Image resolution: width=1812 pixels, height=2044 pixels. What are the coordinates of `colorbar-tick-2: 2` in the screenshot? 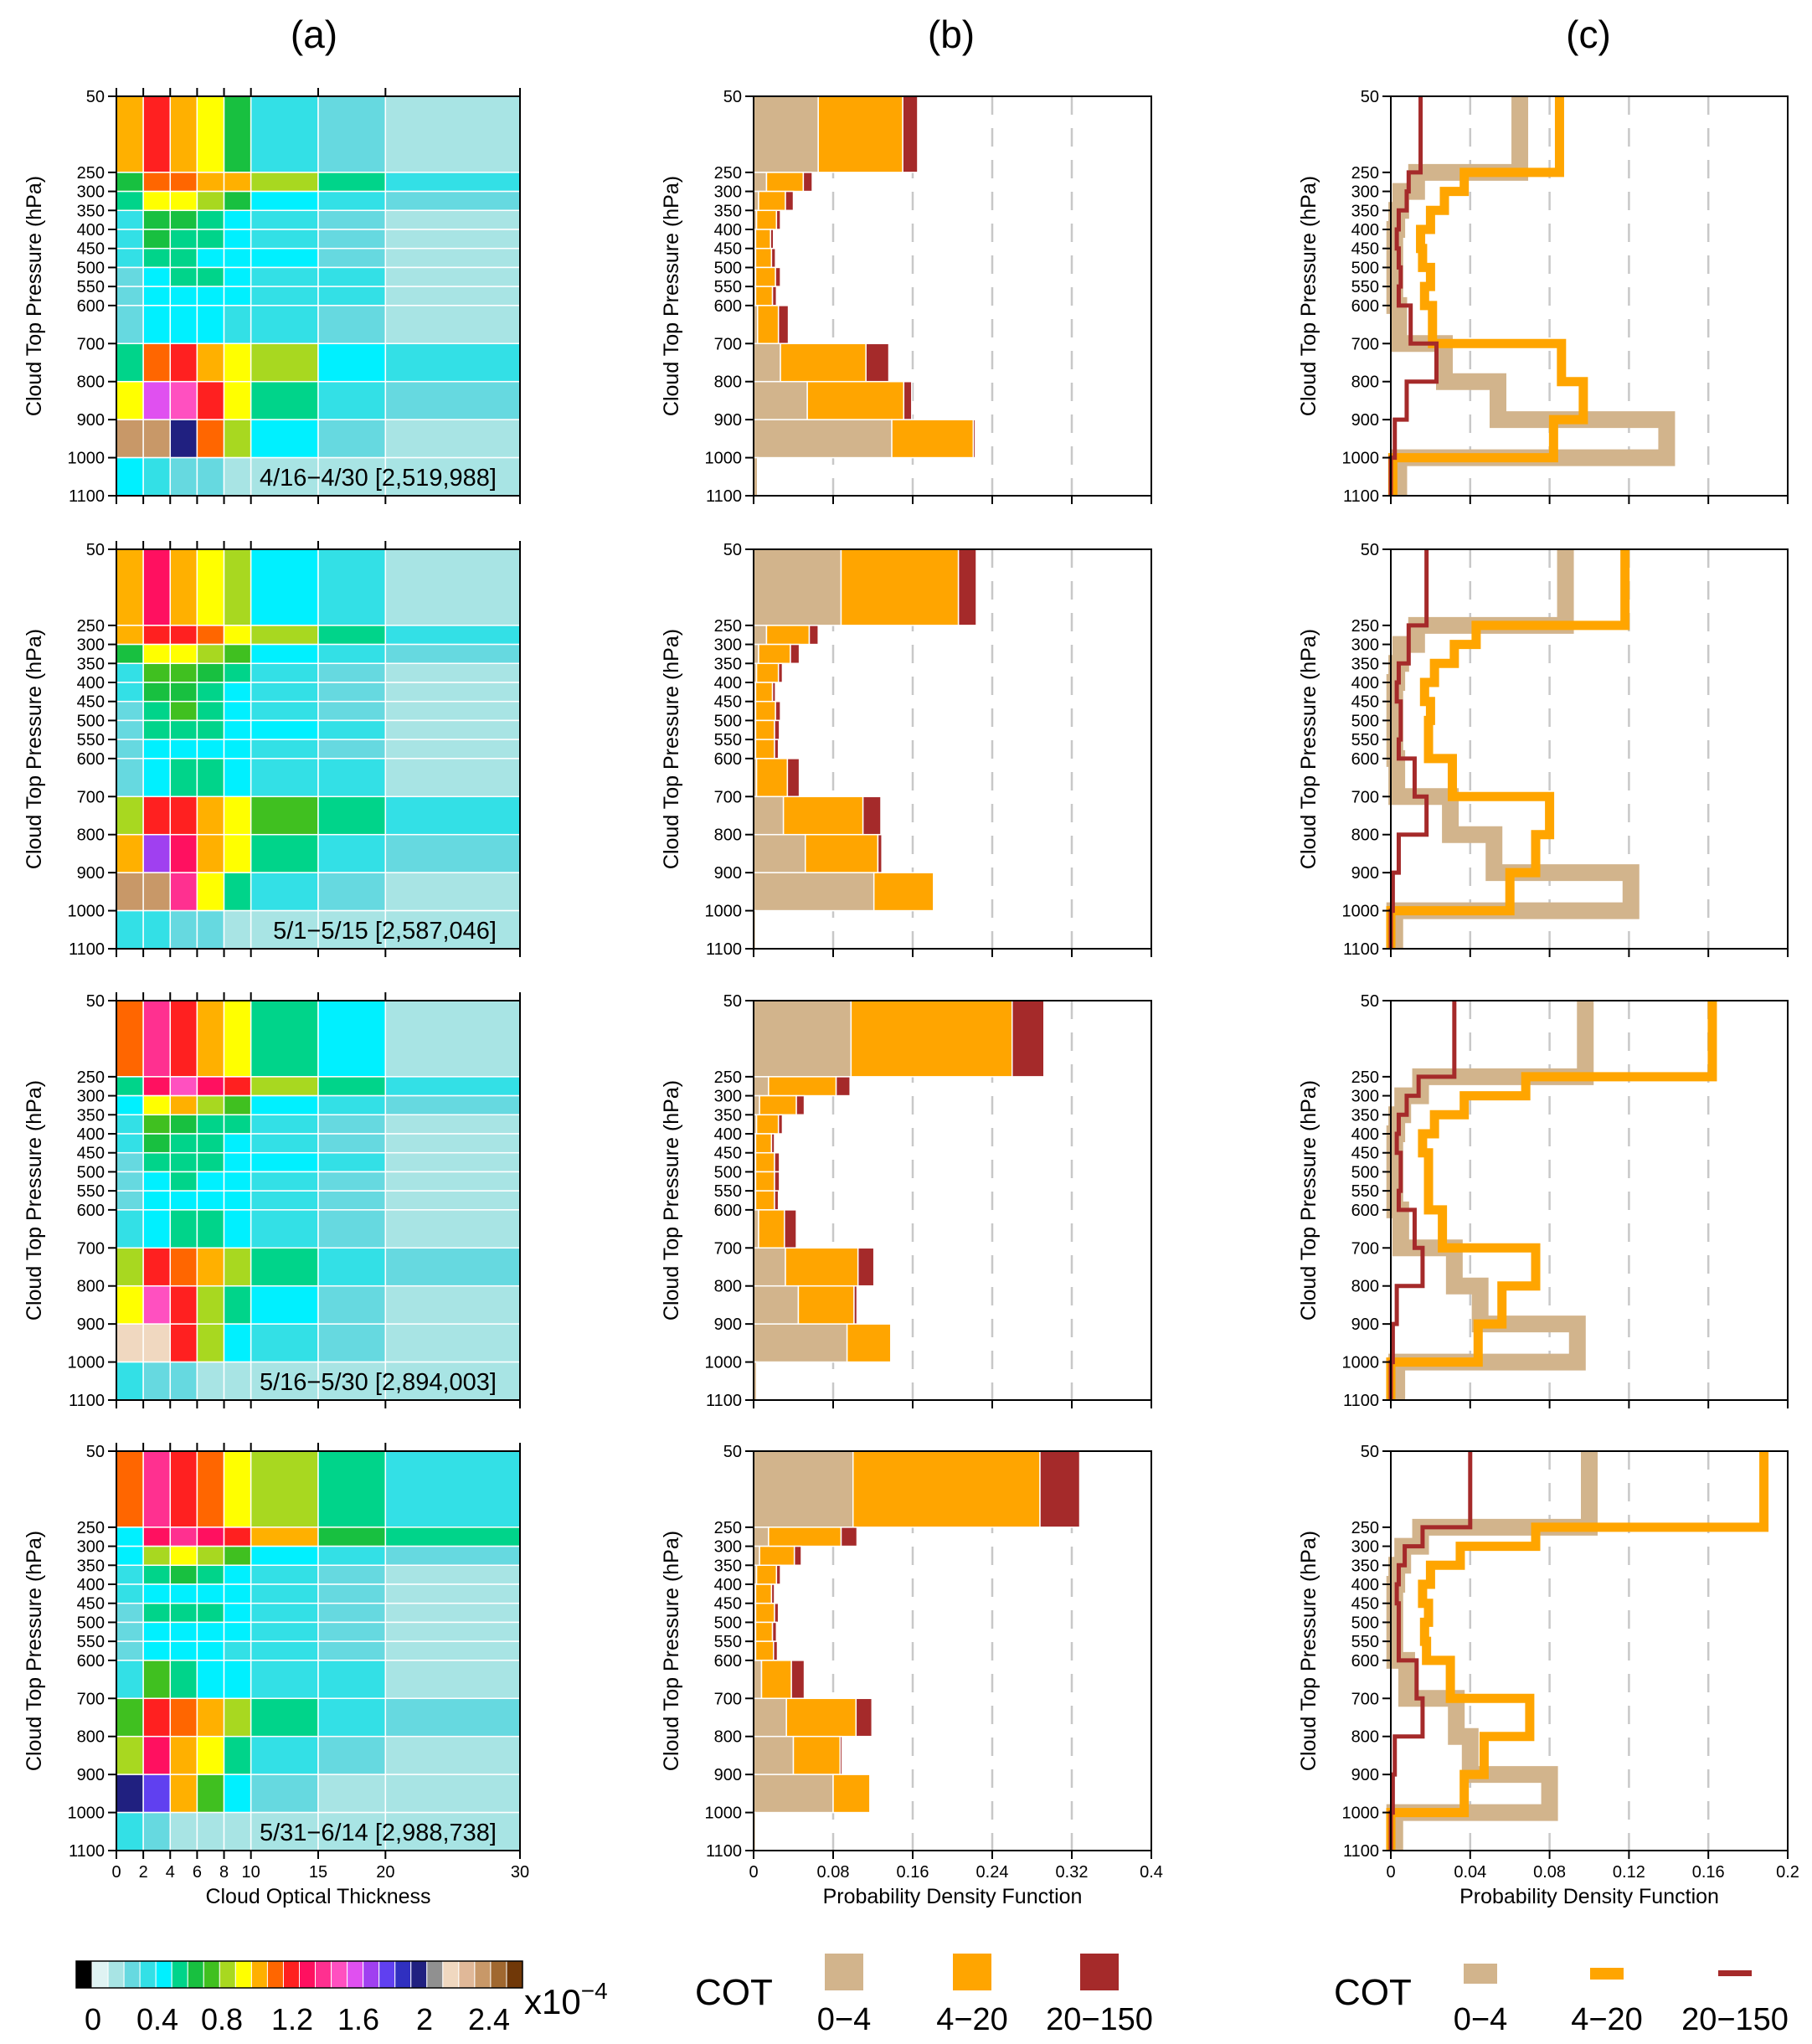 It's located at (425, 2019).